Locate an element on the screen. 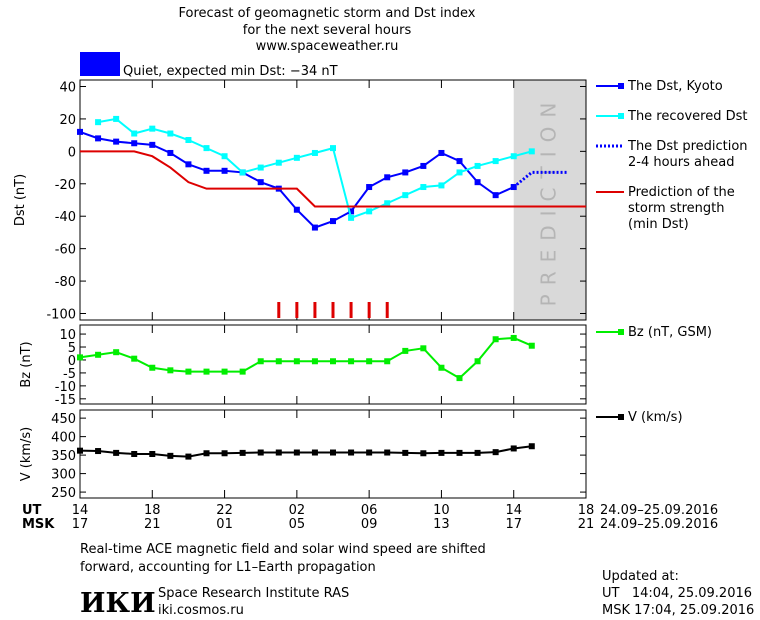 The image size is (760, 620). institute-name: Space Research Institute RAS is located at coordinates (253, 593).